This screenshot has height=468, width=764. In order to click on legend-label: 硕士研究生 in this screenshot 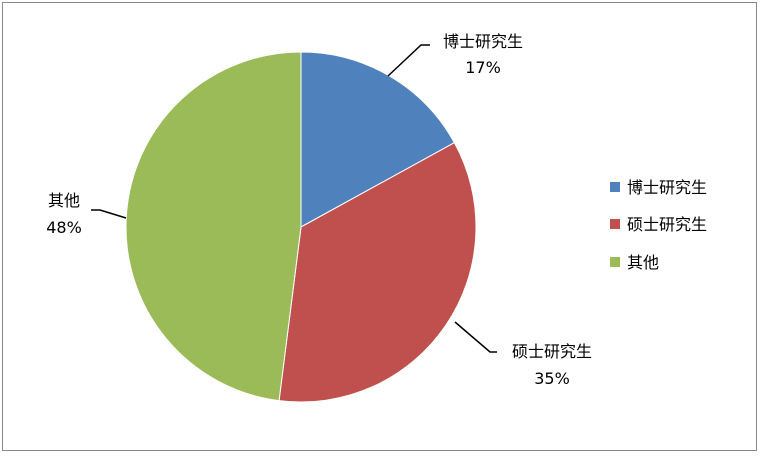, I will do `click(667, 224)`.